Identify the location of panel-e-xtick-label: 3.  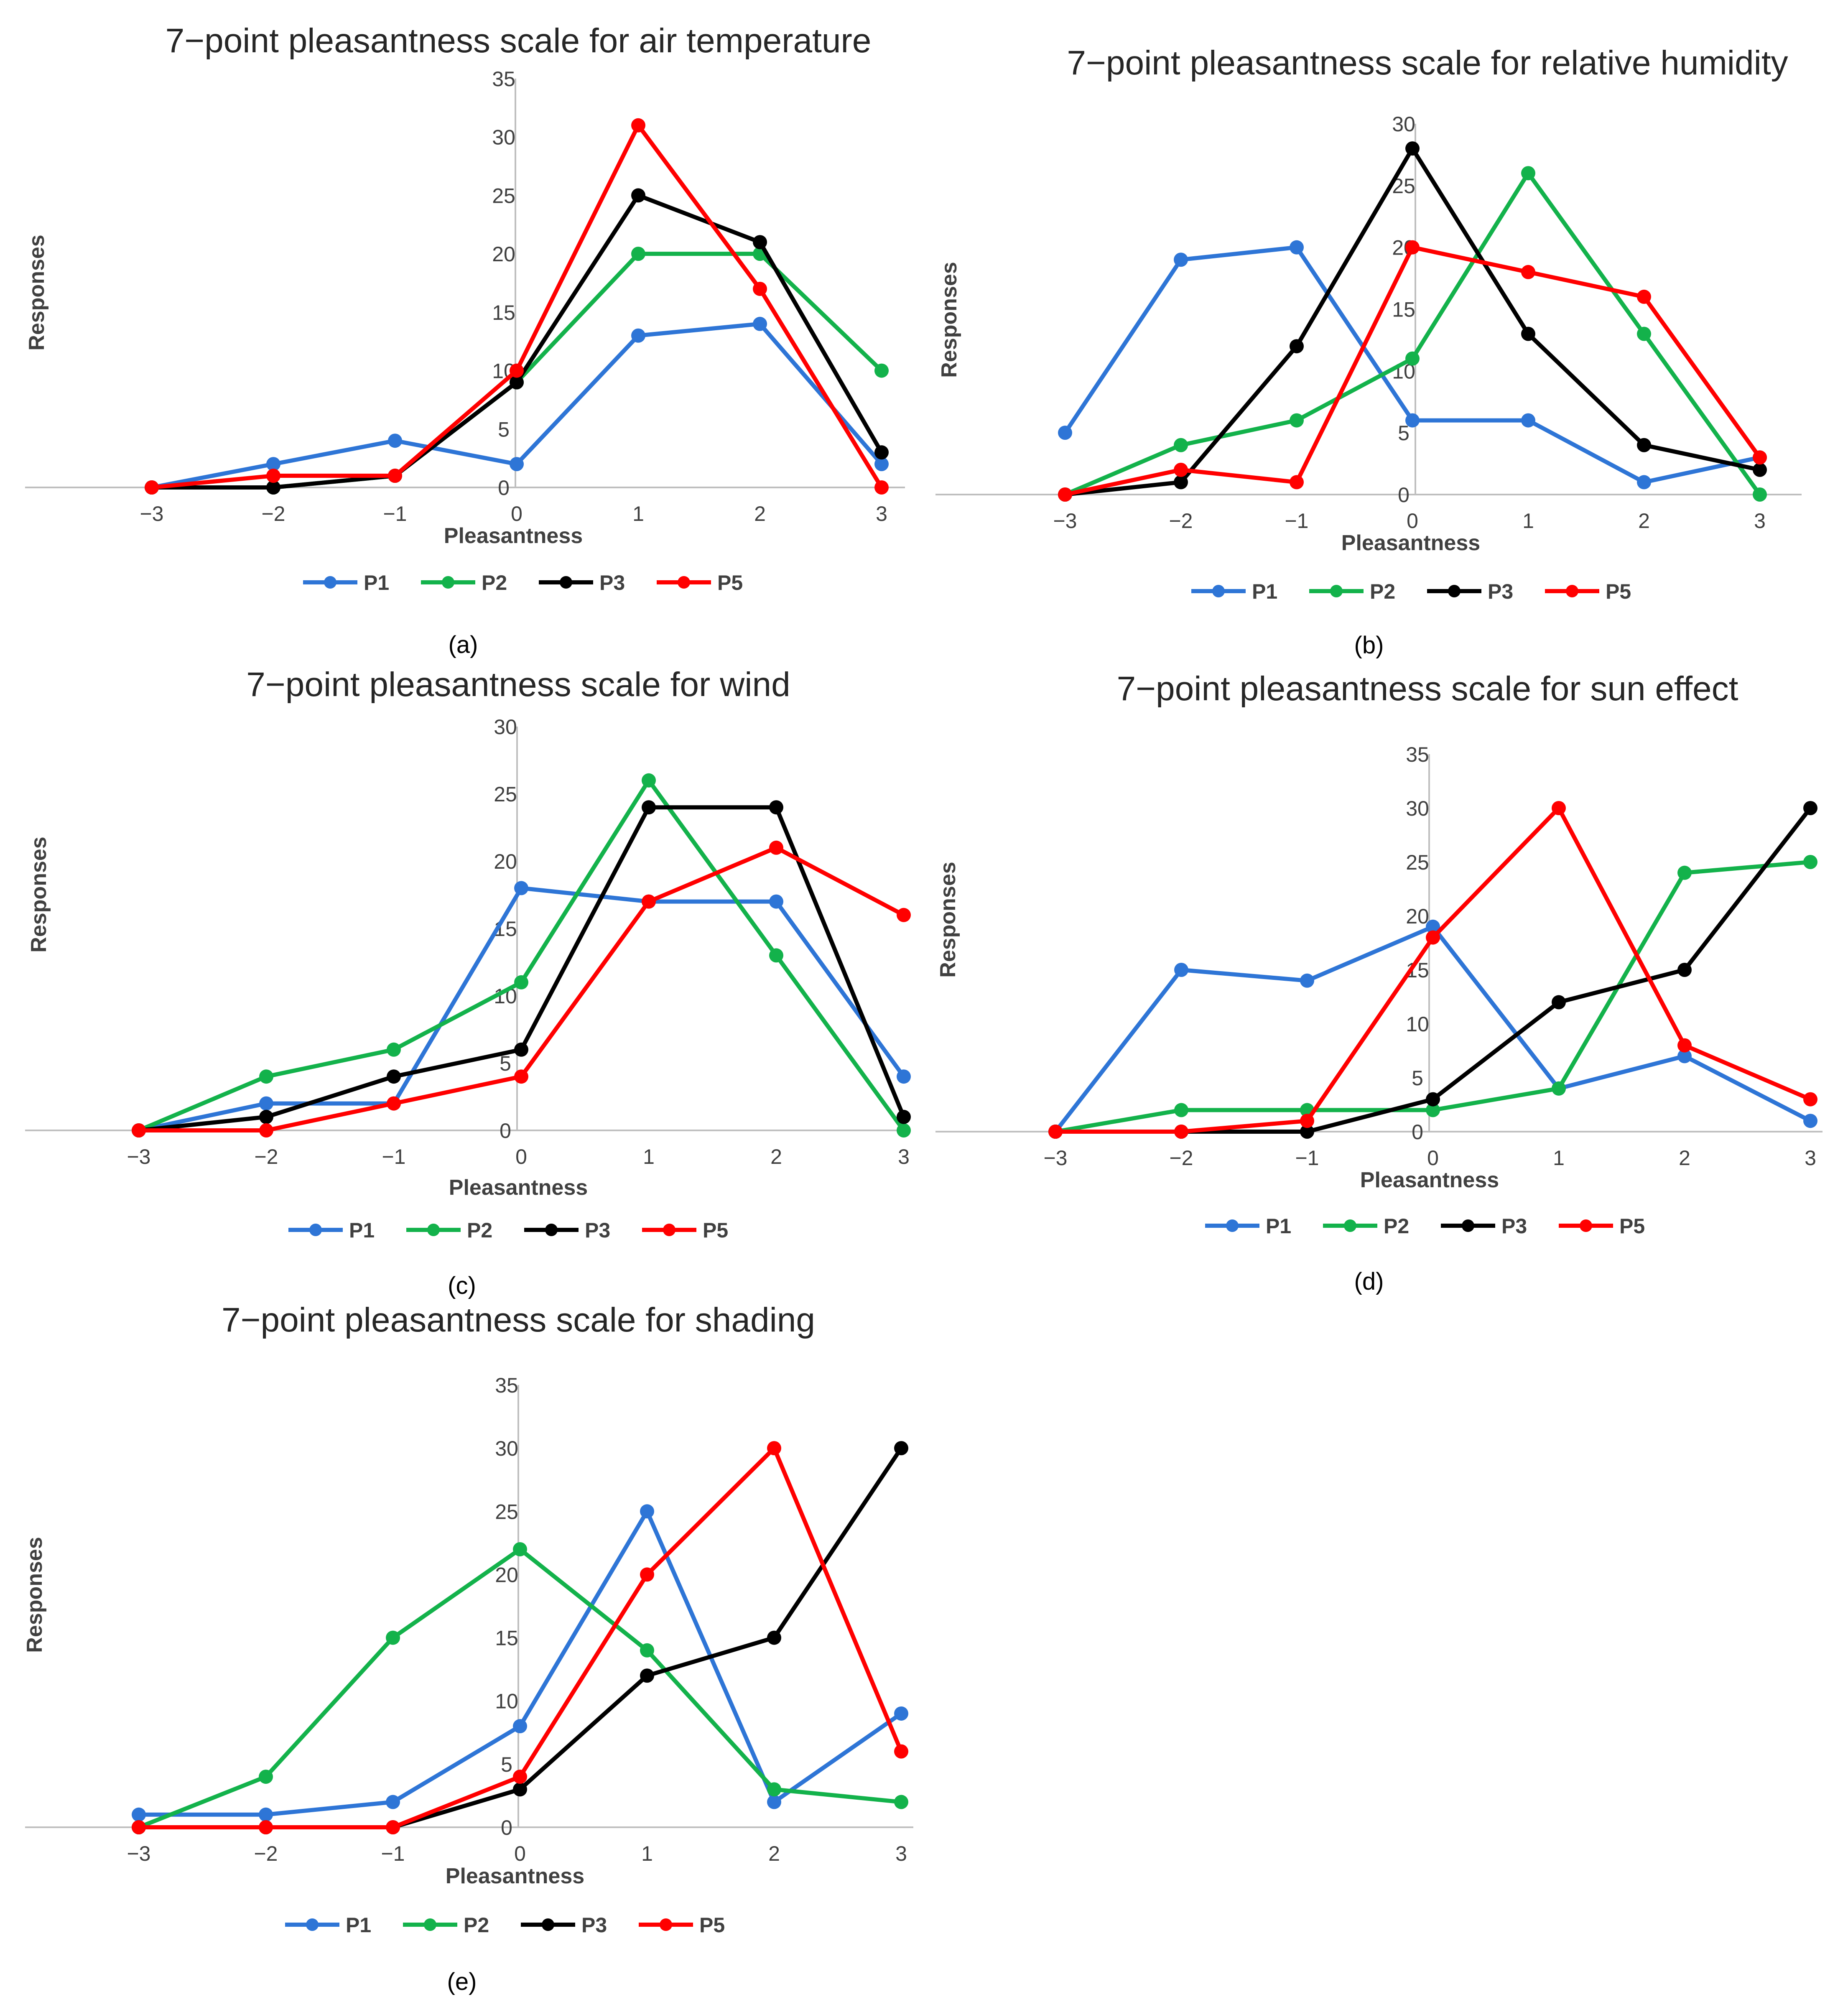
(901, 1853).